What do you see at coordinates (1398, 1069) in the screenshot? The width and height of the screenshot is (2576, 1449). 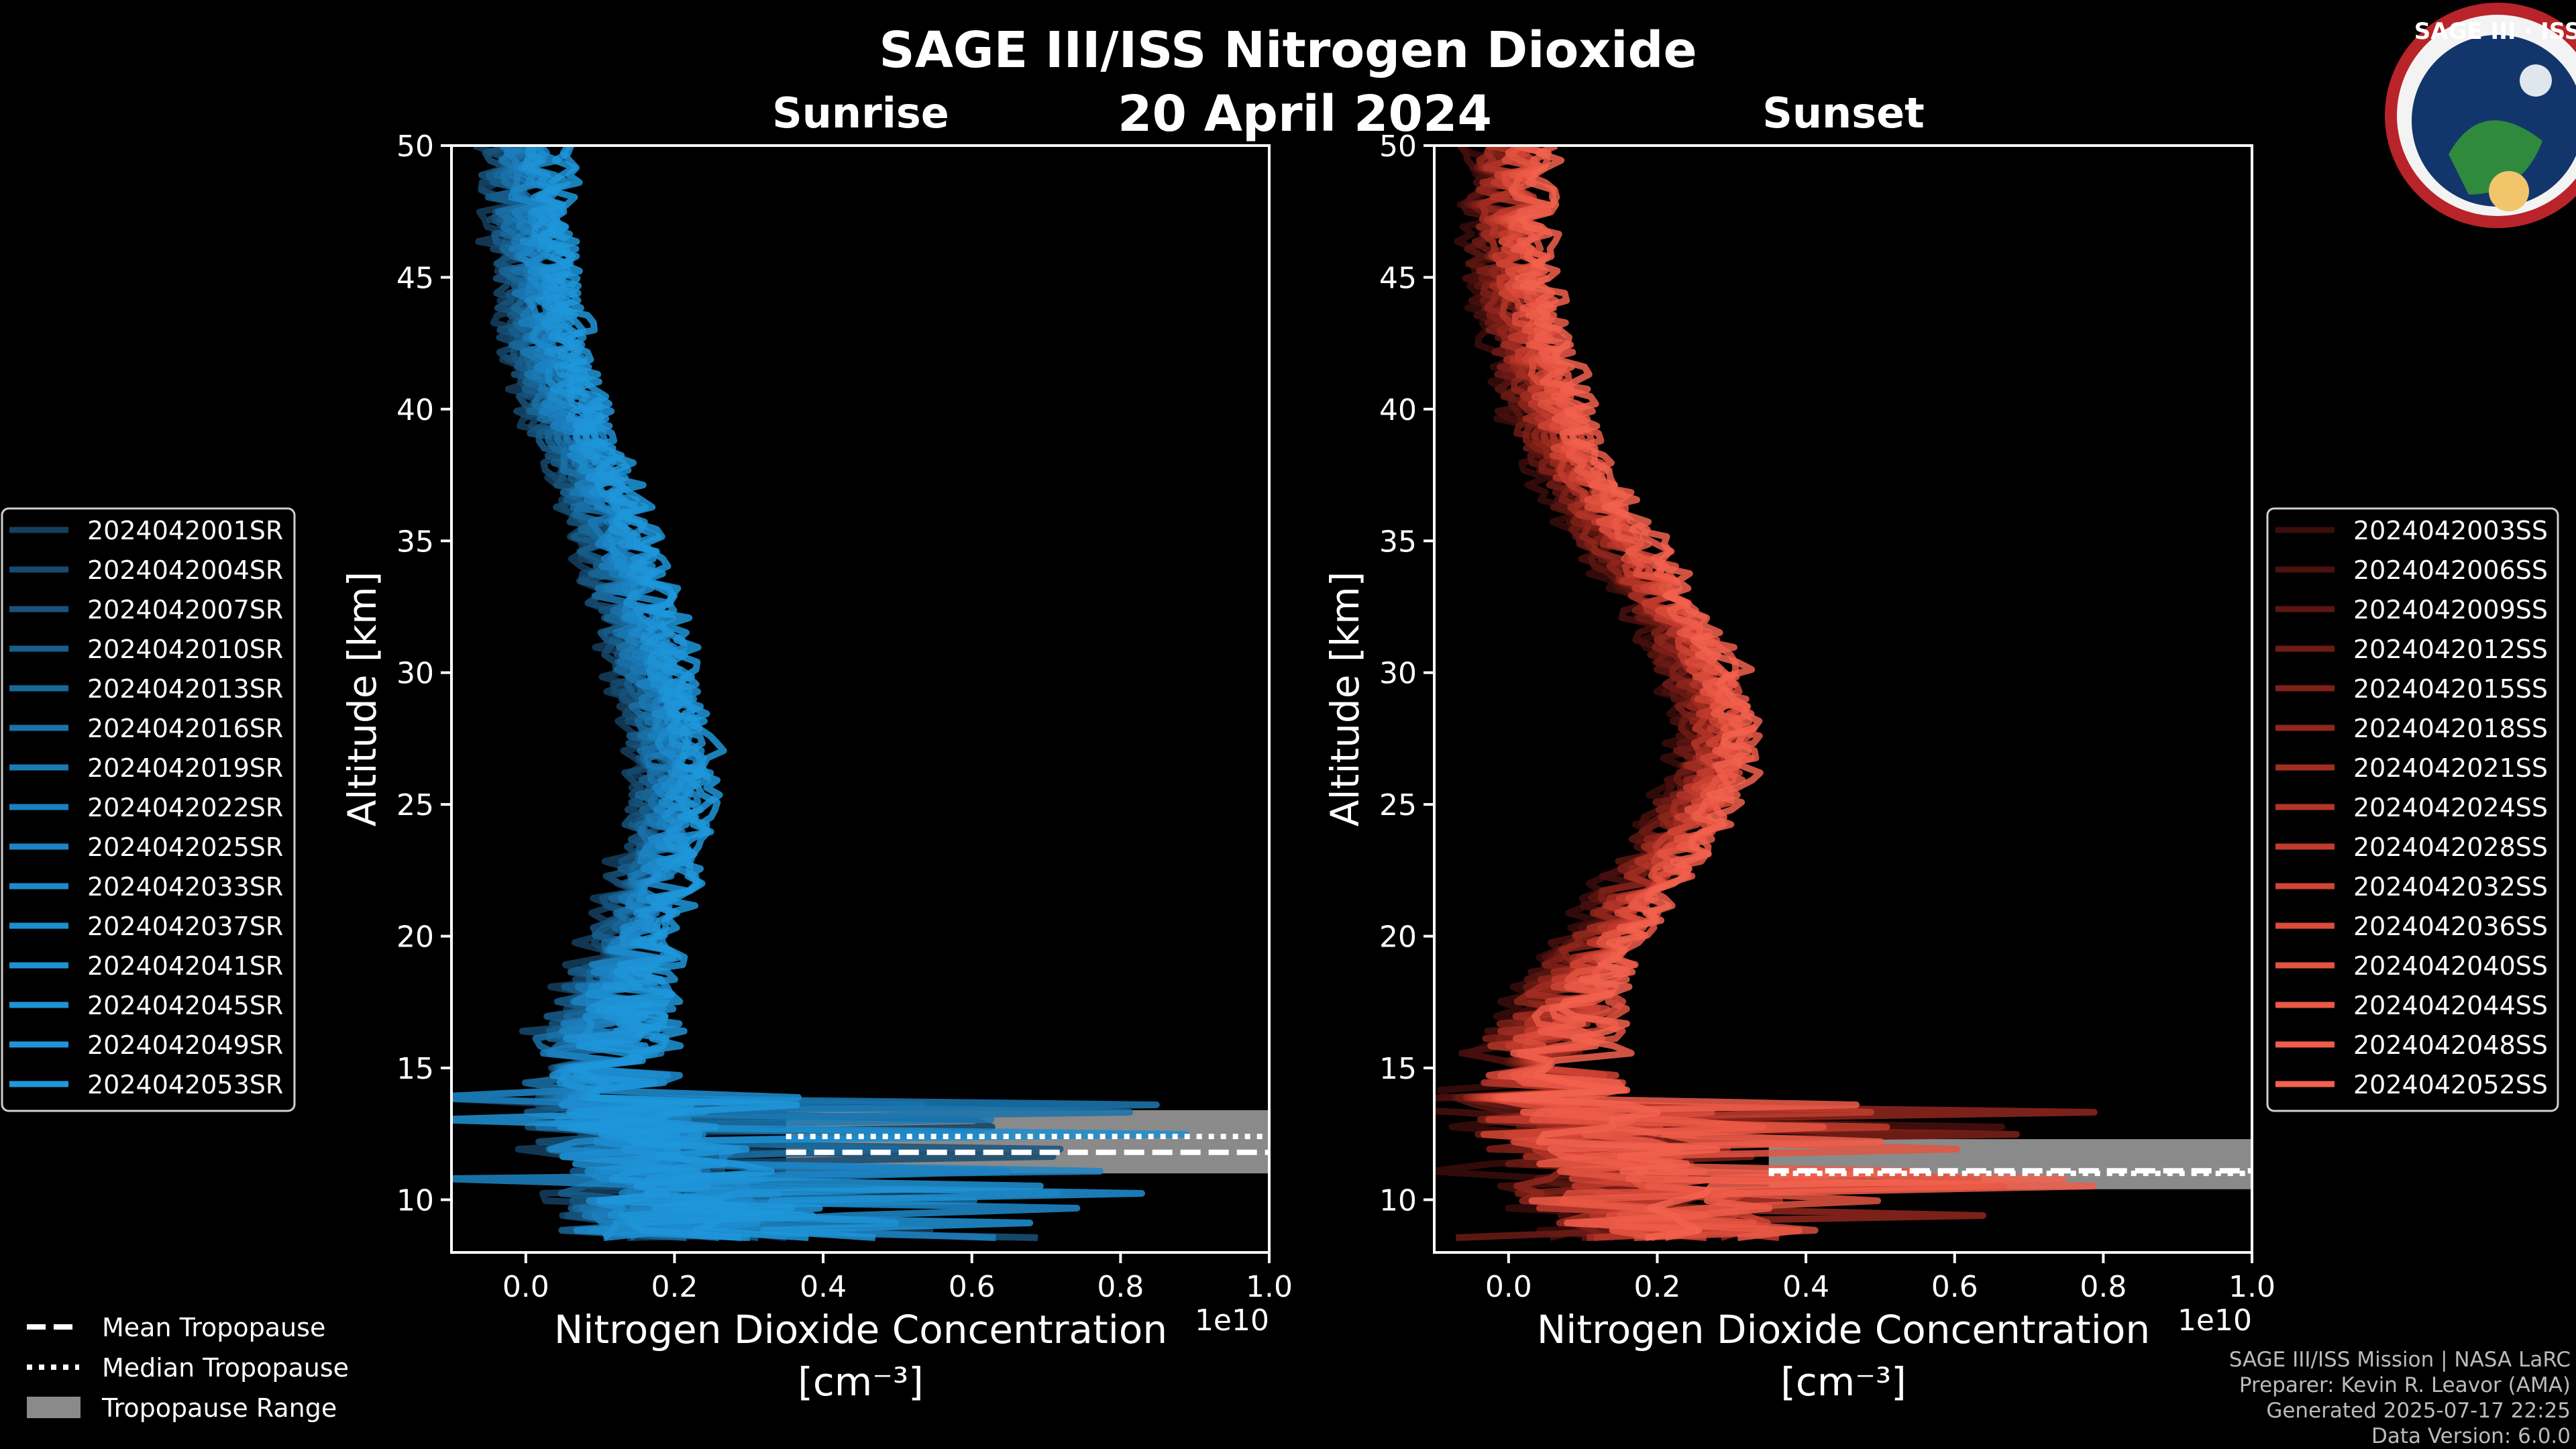 I see `sunset-y-tick-label: 15` at bounding box center [1398, 1069].